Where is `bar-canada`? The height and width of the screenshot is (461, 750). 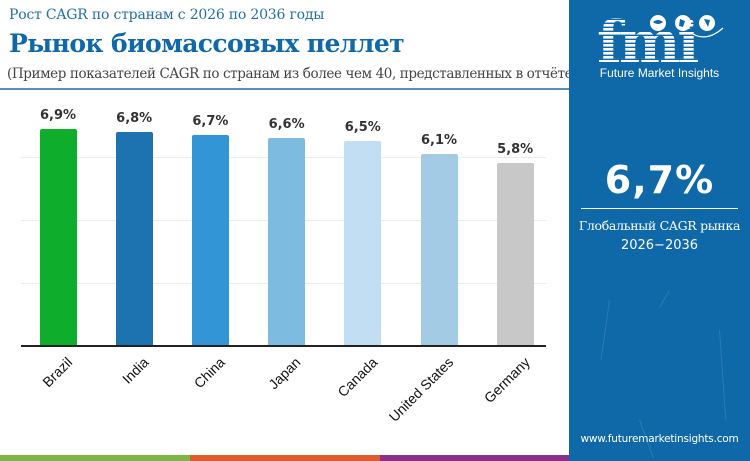 bar-canada is located at coordinates (363, 243).